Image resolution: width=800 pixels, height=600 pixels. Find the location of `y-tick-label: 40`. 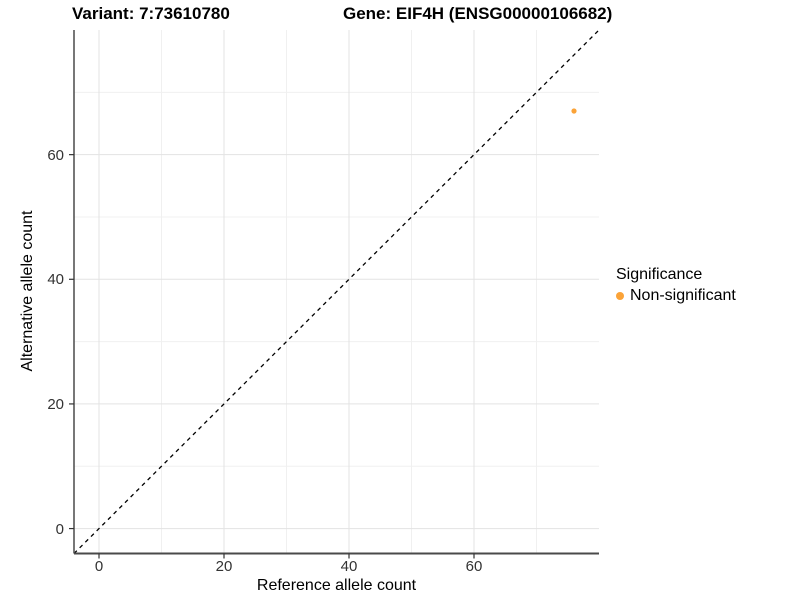

y-tick-label: 40 is located at coordinates (55, 280).